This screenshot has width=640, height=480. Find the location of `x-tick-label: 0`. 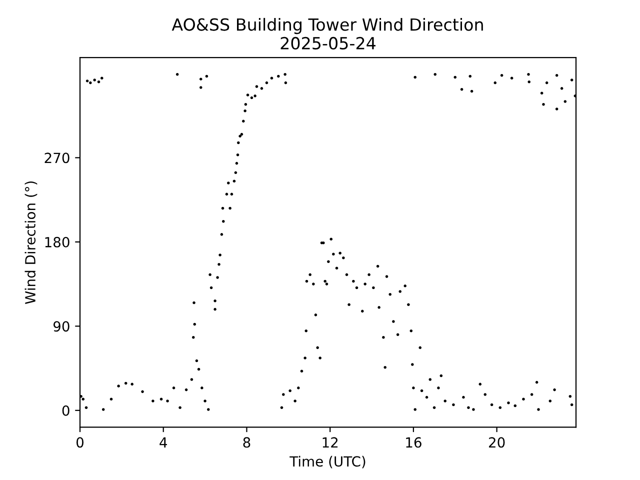

x-tick-label: 0 is located at coordinates (80, 442).